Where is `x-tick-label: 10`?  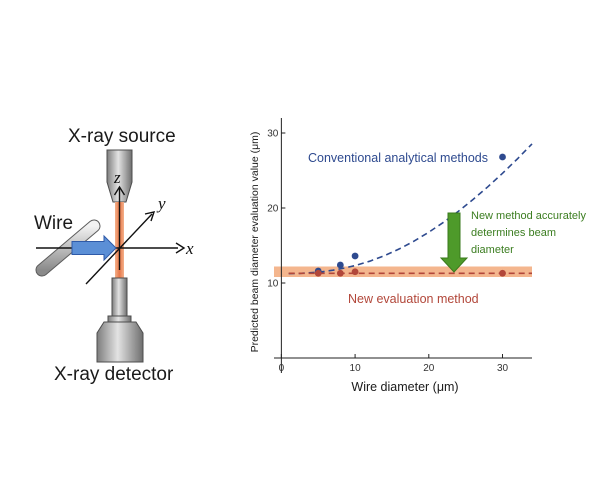
x-tick-label: 10 is located at coordinates (356, 368).